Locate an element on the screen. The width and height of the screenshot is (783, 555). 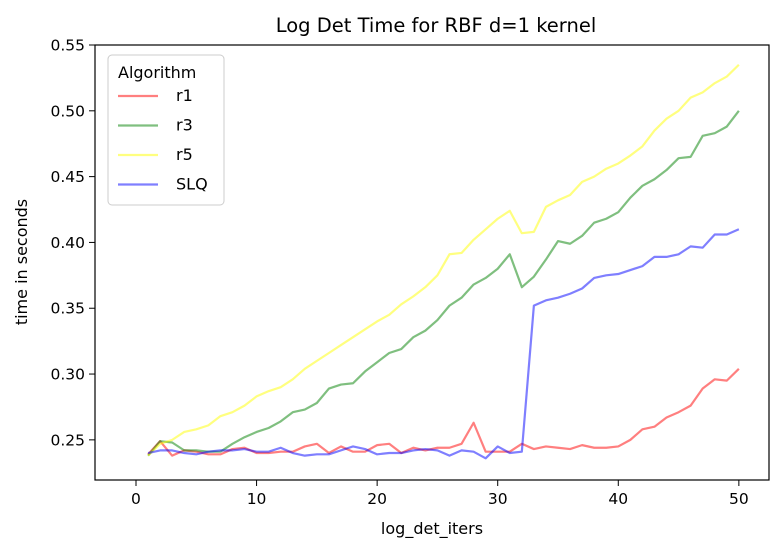
x-tick-label: 20 is located at coordinates (377, 499).